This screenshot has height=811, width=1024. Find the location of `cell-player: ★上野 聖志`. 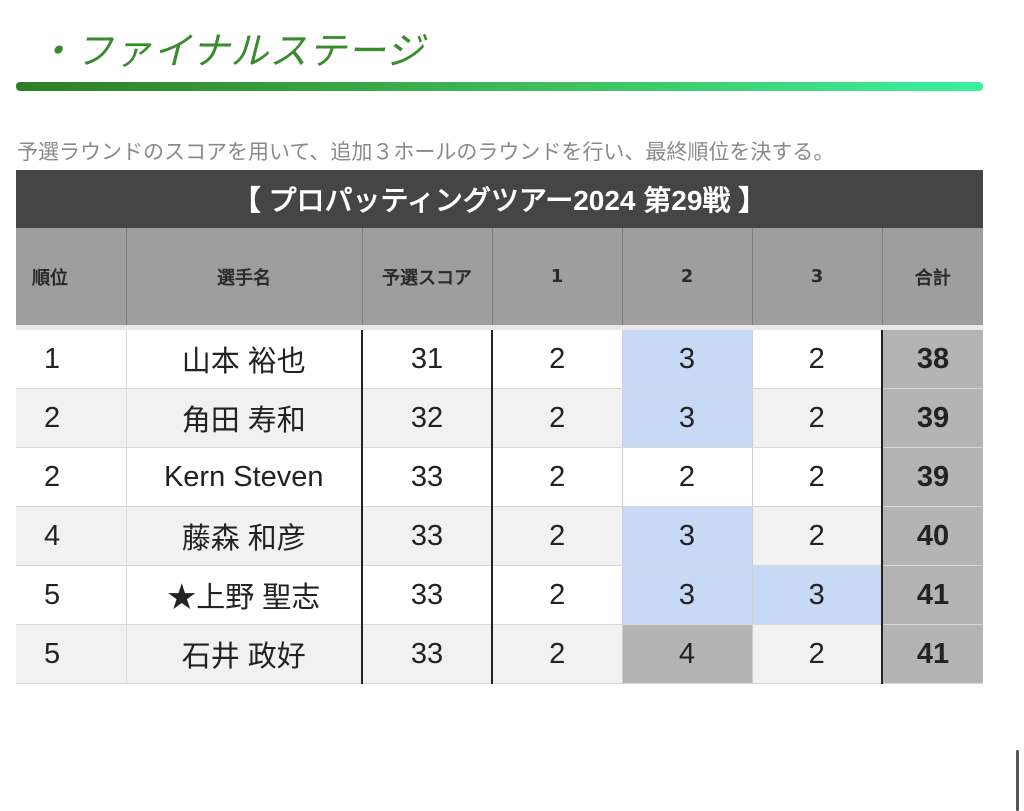

cell-player: ★上野 聖志 is located at coordinates (243, 595).